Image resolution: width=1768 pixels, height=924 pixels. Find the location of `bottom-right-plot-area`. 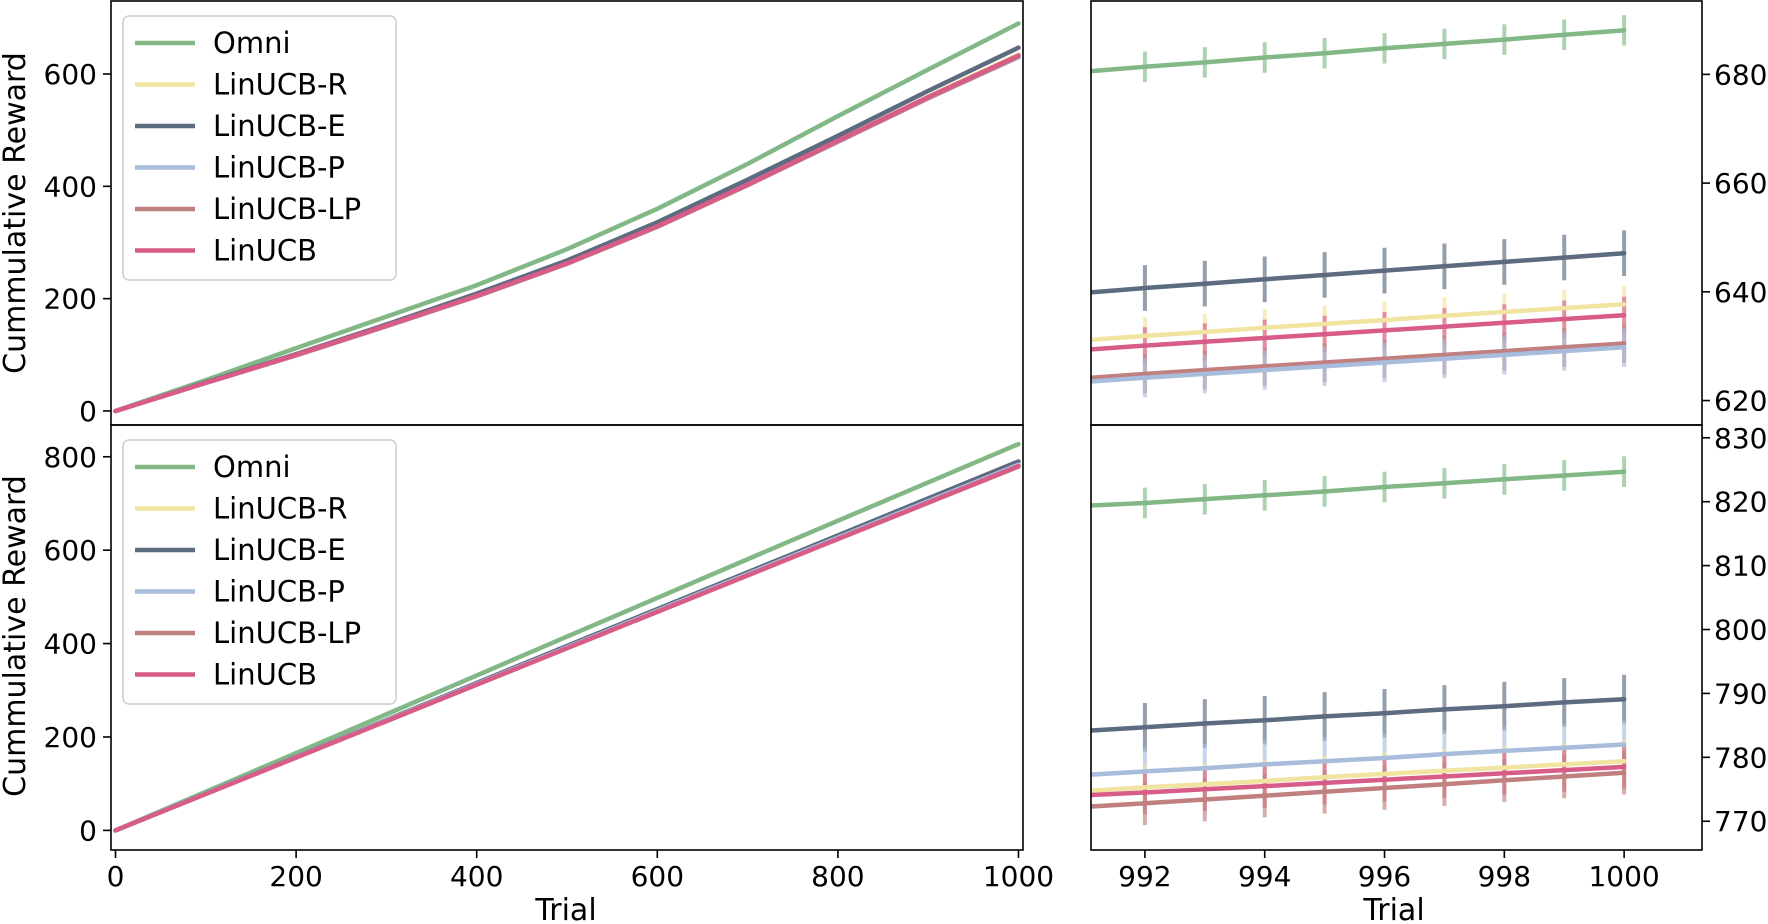

bottom-right-plot-area is located at coordinates (1359, 641).